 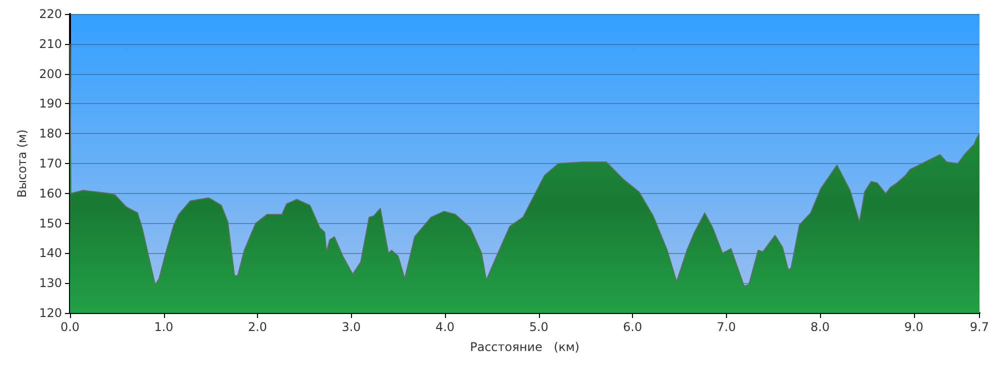 What do you see at coordinates (351, 327) in the screenshot?
I see `x-tick-label: 3.0` at bounding box center [351, 327].